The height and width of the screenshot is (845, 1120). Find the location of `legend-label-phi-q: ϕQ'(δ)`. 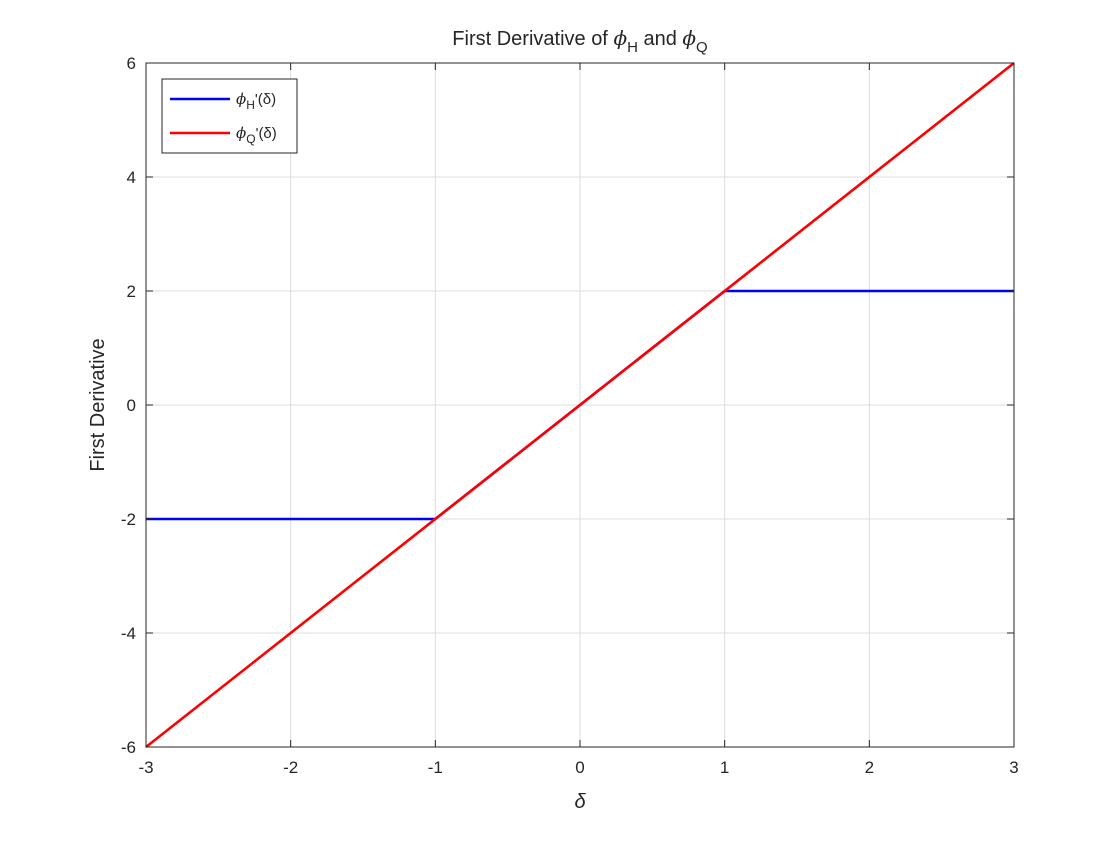

legend-label-phi-q: ϕQ'(δ) is located at coordinates (256, 135).